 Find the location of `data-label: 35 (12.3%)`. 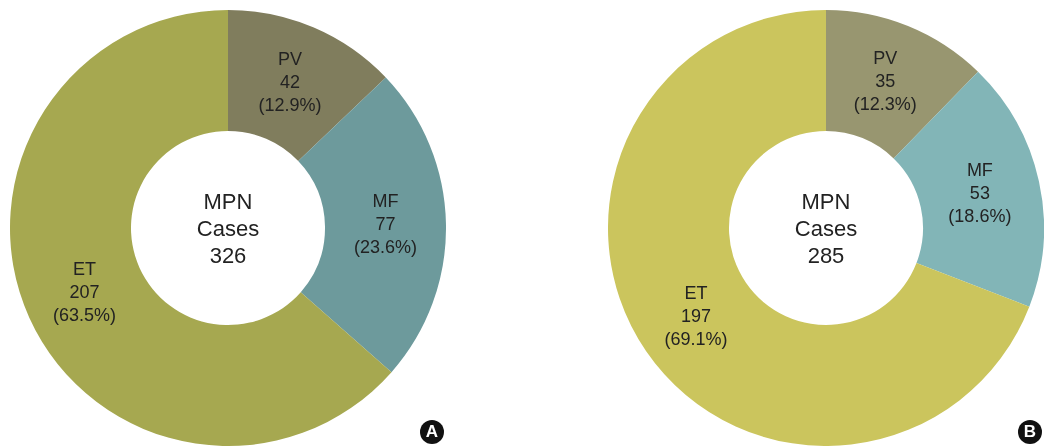

data-label: 35 (12.3%) is located at coordinates (885, 93).